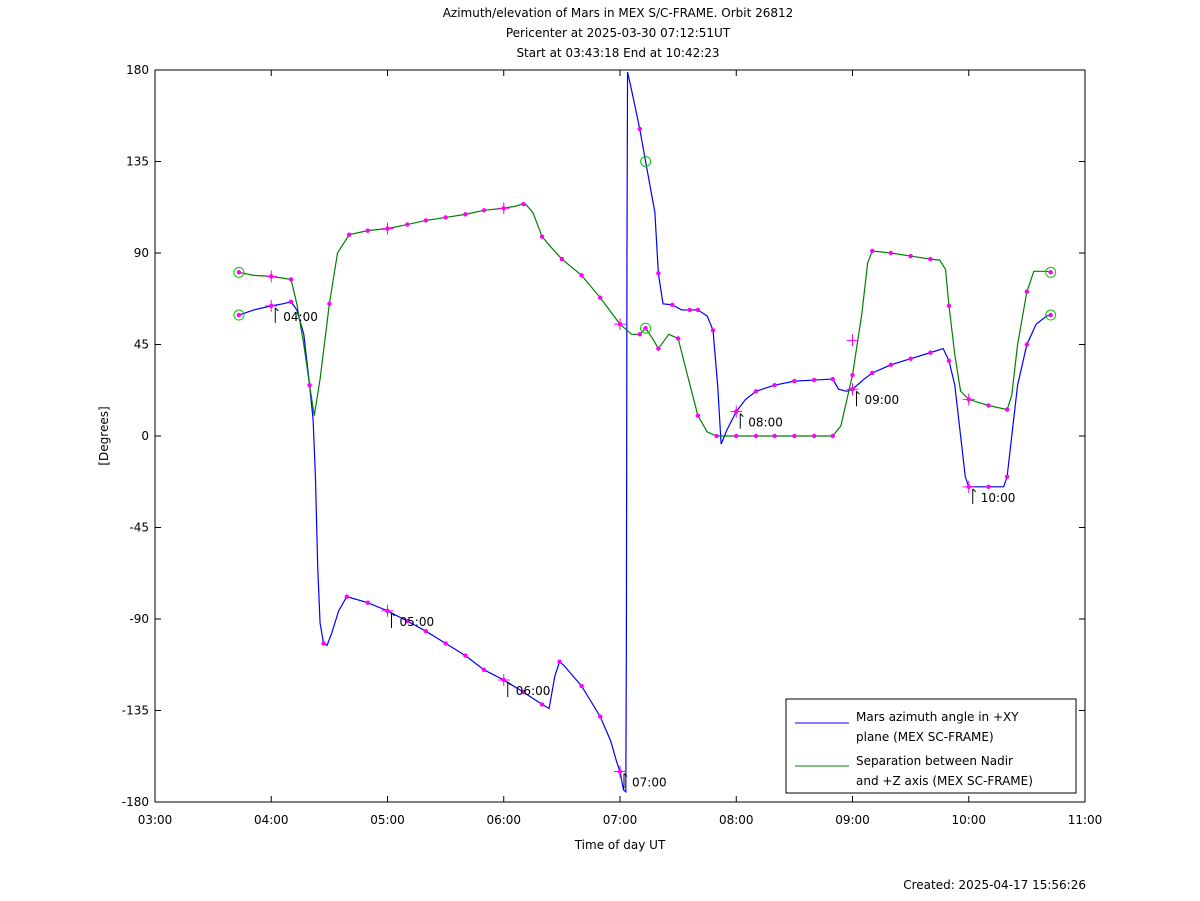 The width and height of the screenshot is (1200, 901). What do you see at coordinates (417, 622) in the screenshot?
I see `hour-annotation-label: 05:00` at bounding box center [417, 622].